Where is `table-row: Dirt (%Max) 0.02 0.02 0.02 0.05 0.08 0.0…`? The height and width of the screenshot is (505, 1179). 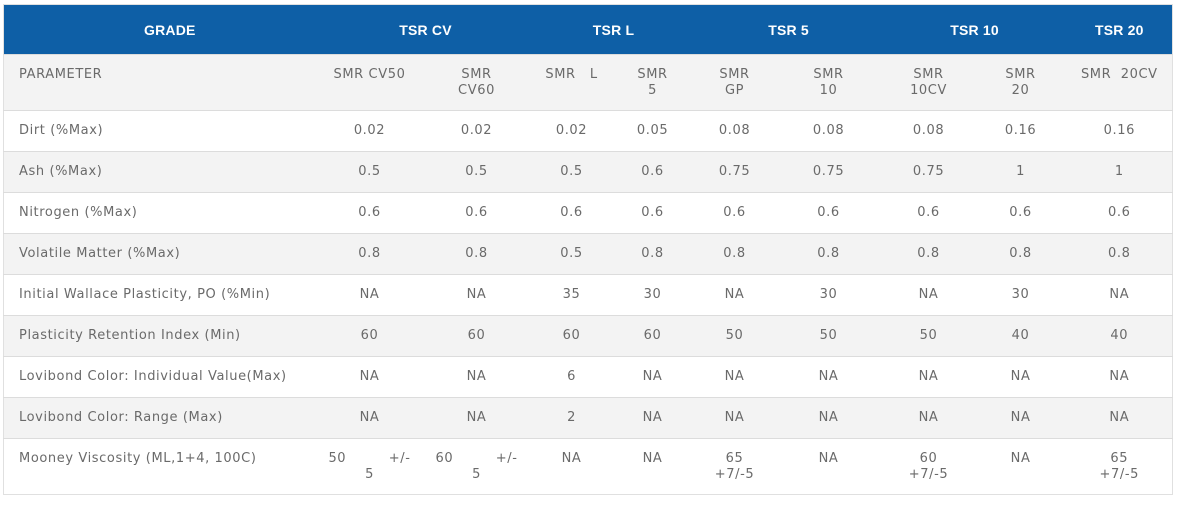
table-row: Dirt (%Max) 0.02 0.02 0.02 0.05 0.08 0.0… is located at coordinates (588, 131).